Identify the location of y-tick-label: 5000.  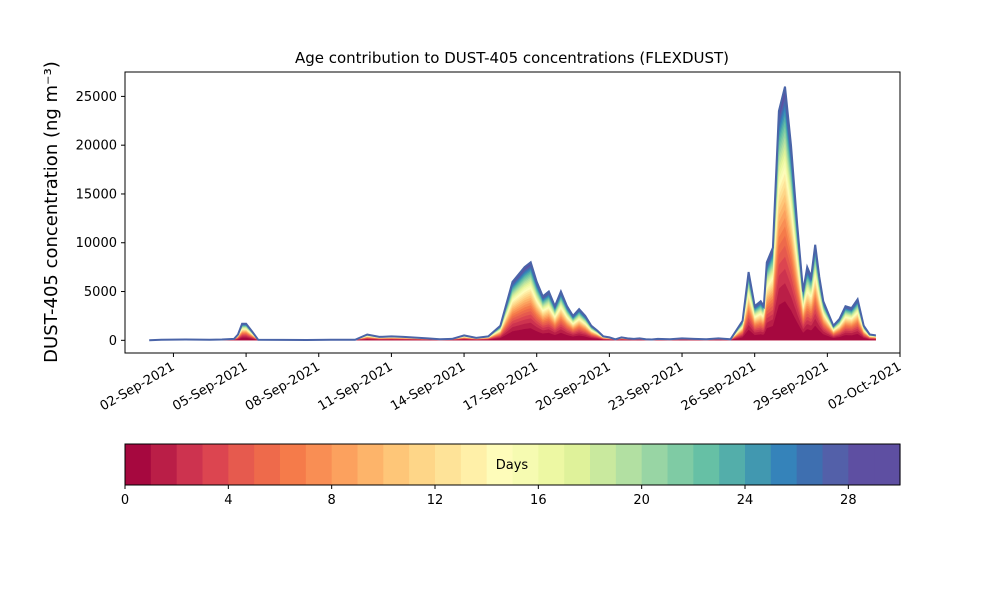
(100, 292).